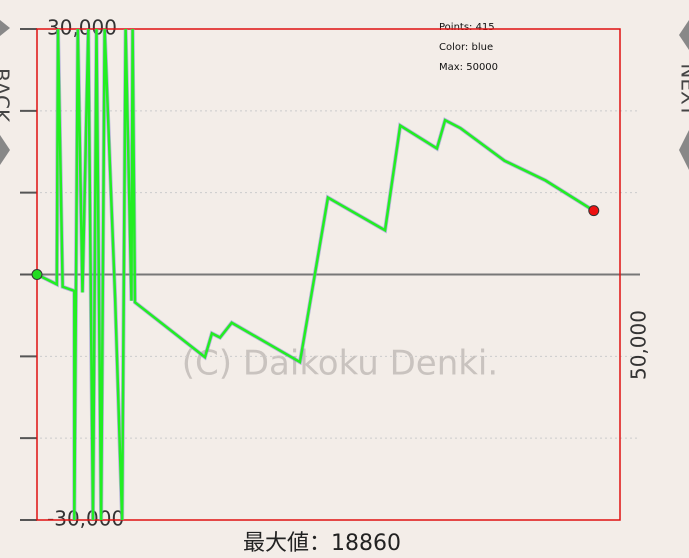 The image size is (689, 558). I want to click on next-button: NEXT, so click(683, 95).